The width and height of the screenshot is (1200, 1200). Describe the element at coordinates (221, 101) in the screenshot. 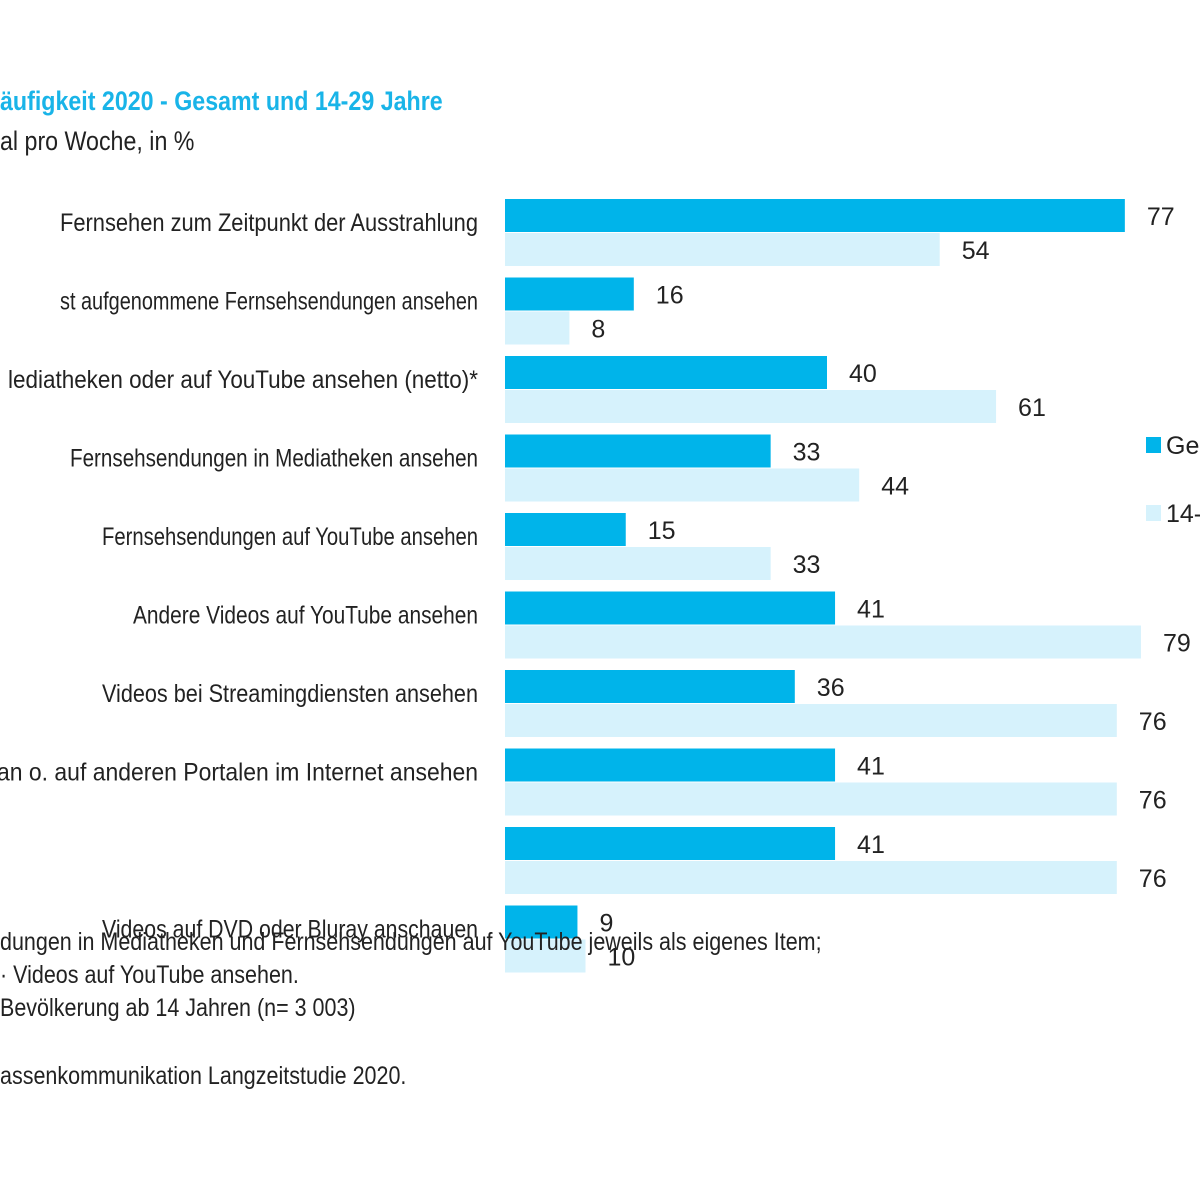

I see `chart-title: äufigkeit 2020 - Gesamt und 14-29 Jahre` at that location.